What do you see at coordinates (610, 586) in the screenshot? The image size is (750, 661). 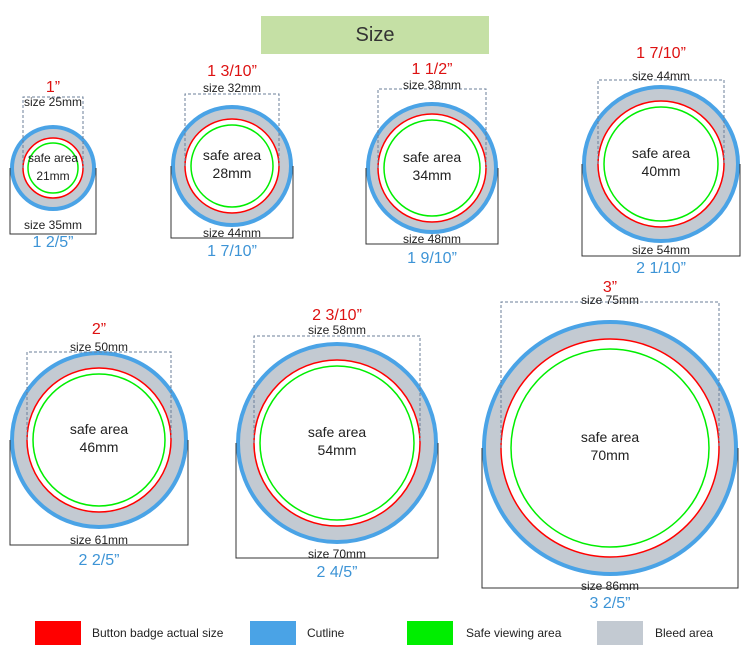 I see `bleed-size-label: size 86mm` at bounding box center [610, 586].